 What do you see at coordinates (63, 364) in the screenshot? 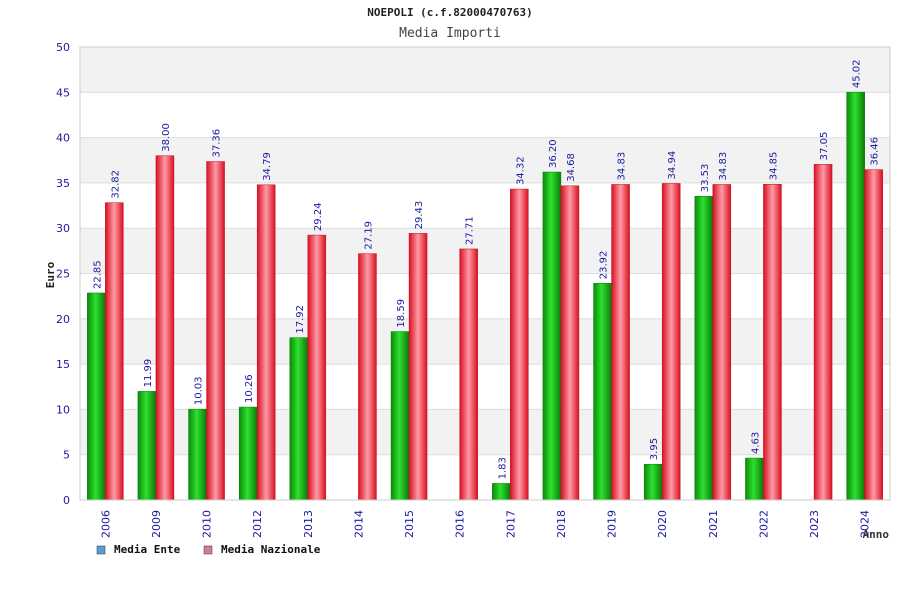
I see `y-tick-label: 15` at bounding box center [63, 364].